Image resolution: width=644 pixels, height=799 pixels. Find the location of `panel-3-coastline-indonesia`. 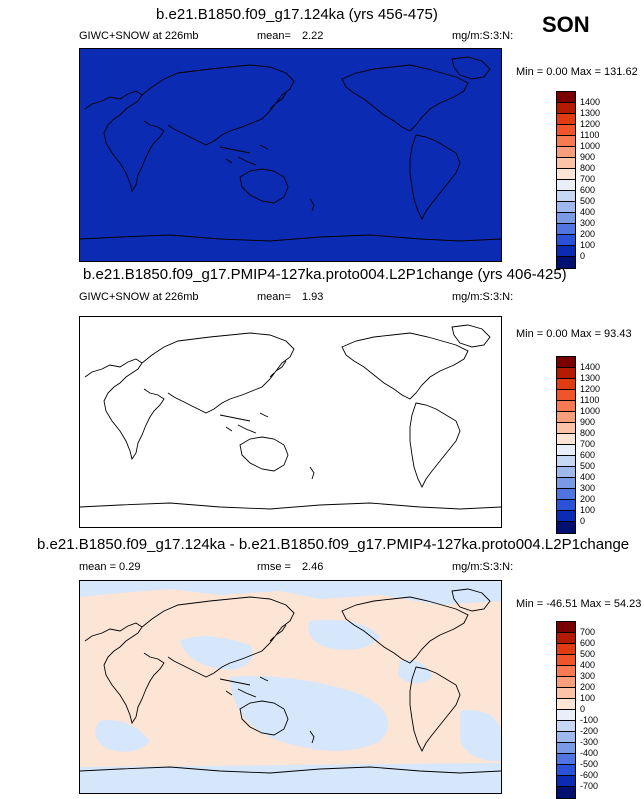

panel-3-coastline-indonesia is located at coordinates (244, 687).